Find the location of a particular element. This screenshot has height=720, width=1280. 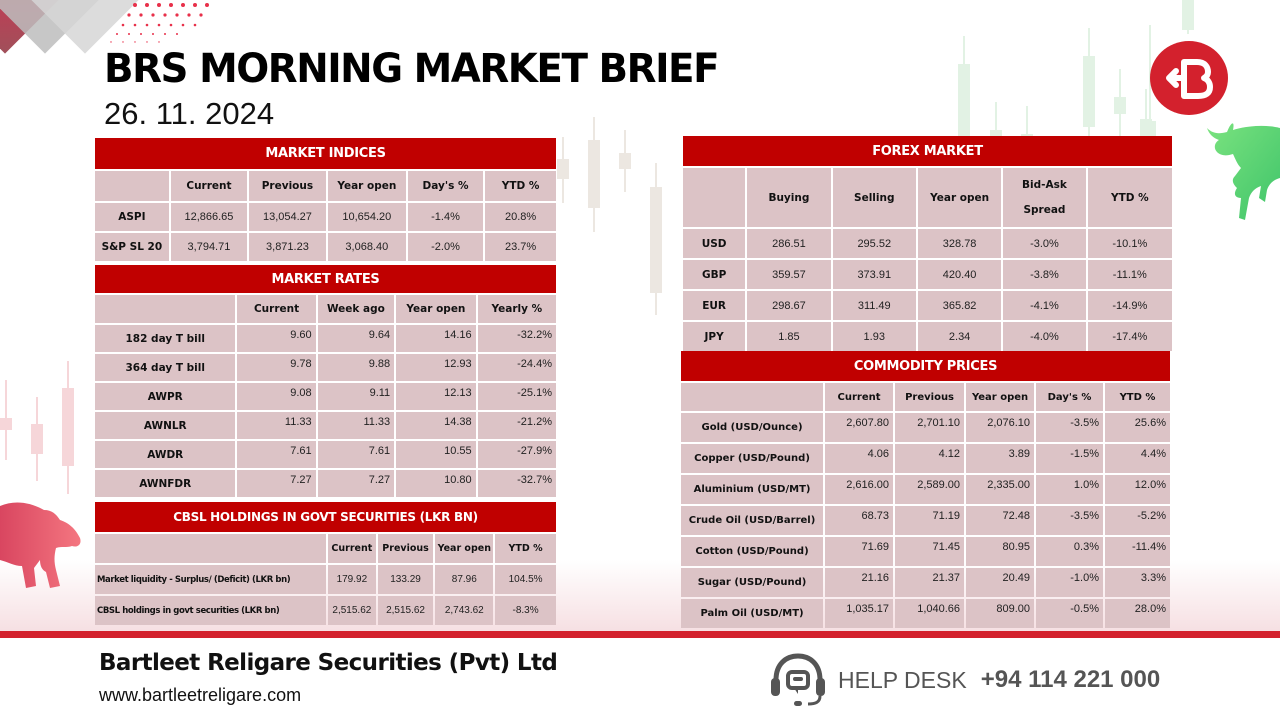

column-header: Previous is located at coordinates (405, 548).